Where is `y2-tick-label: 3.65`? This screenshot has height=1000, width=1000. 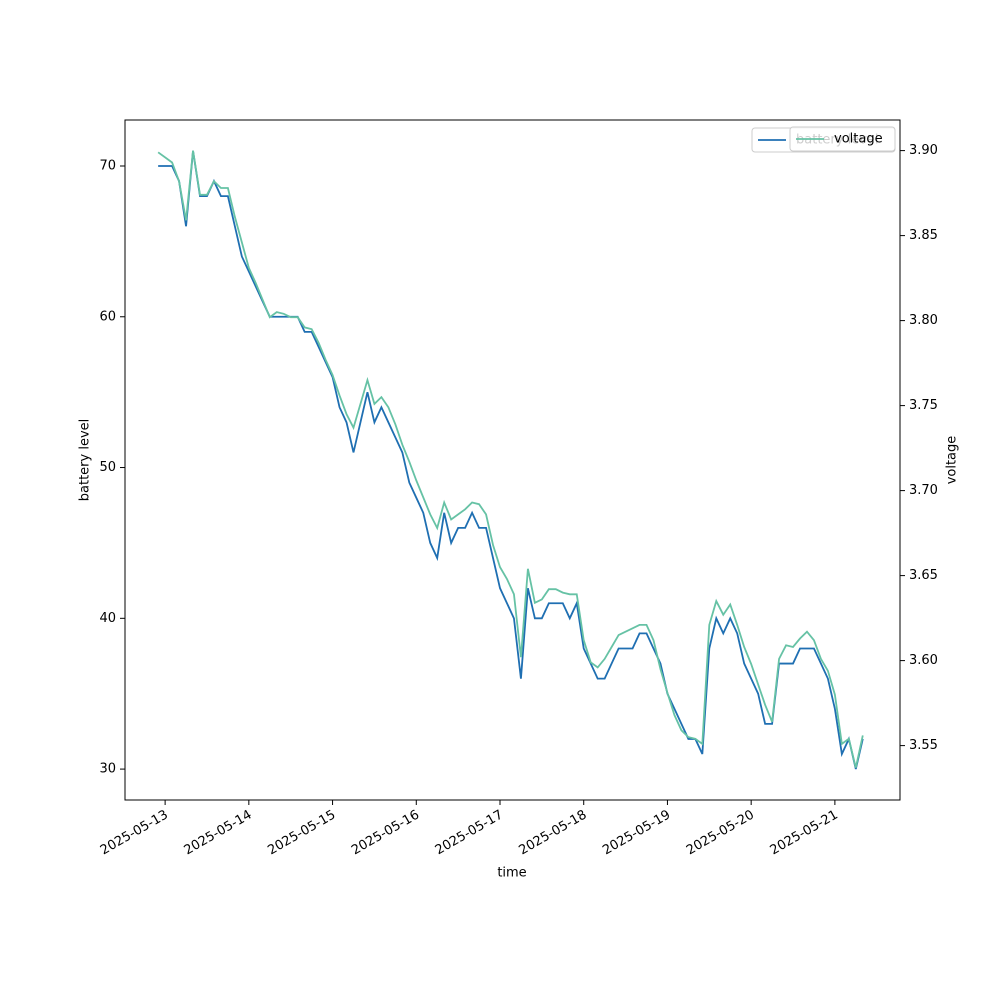
y2-tick-label: 3.65 is located at coordinates (923, 575).